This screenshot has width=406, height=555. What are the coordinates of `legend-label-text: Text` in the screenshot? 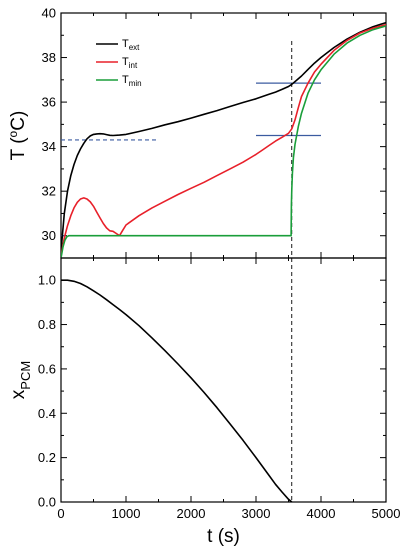 It's located at (131, 45).